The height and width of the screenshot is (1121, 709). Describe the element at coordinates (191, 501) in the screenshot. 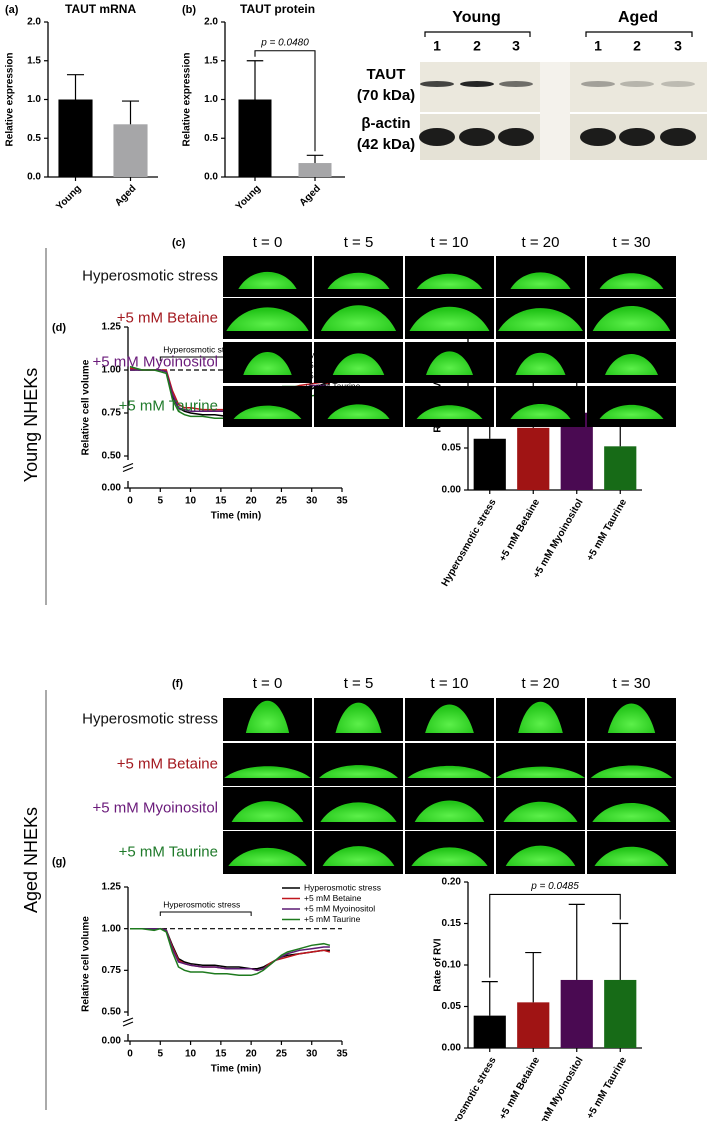

I see `x-tick-label: 10` at that location.